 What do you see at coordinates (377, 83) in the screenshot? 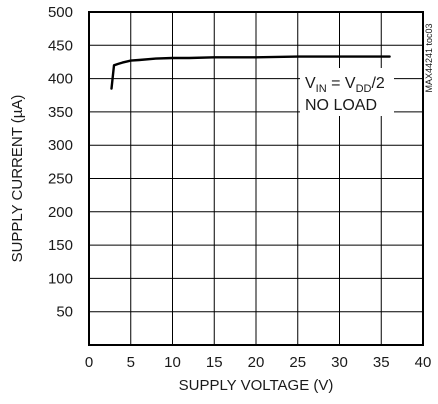
I see `annotation-div2: /2` at bounding box center [377, 83].